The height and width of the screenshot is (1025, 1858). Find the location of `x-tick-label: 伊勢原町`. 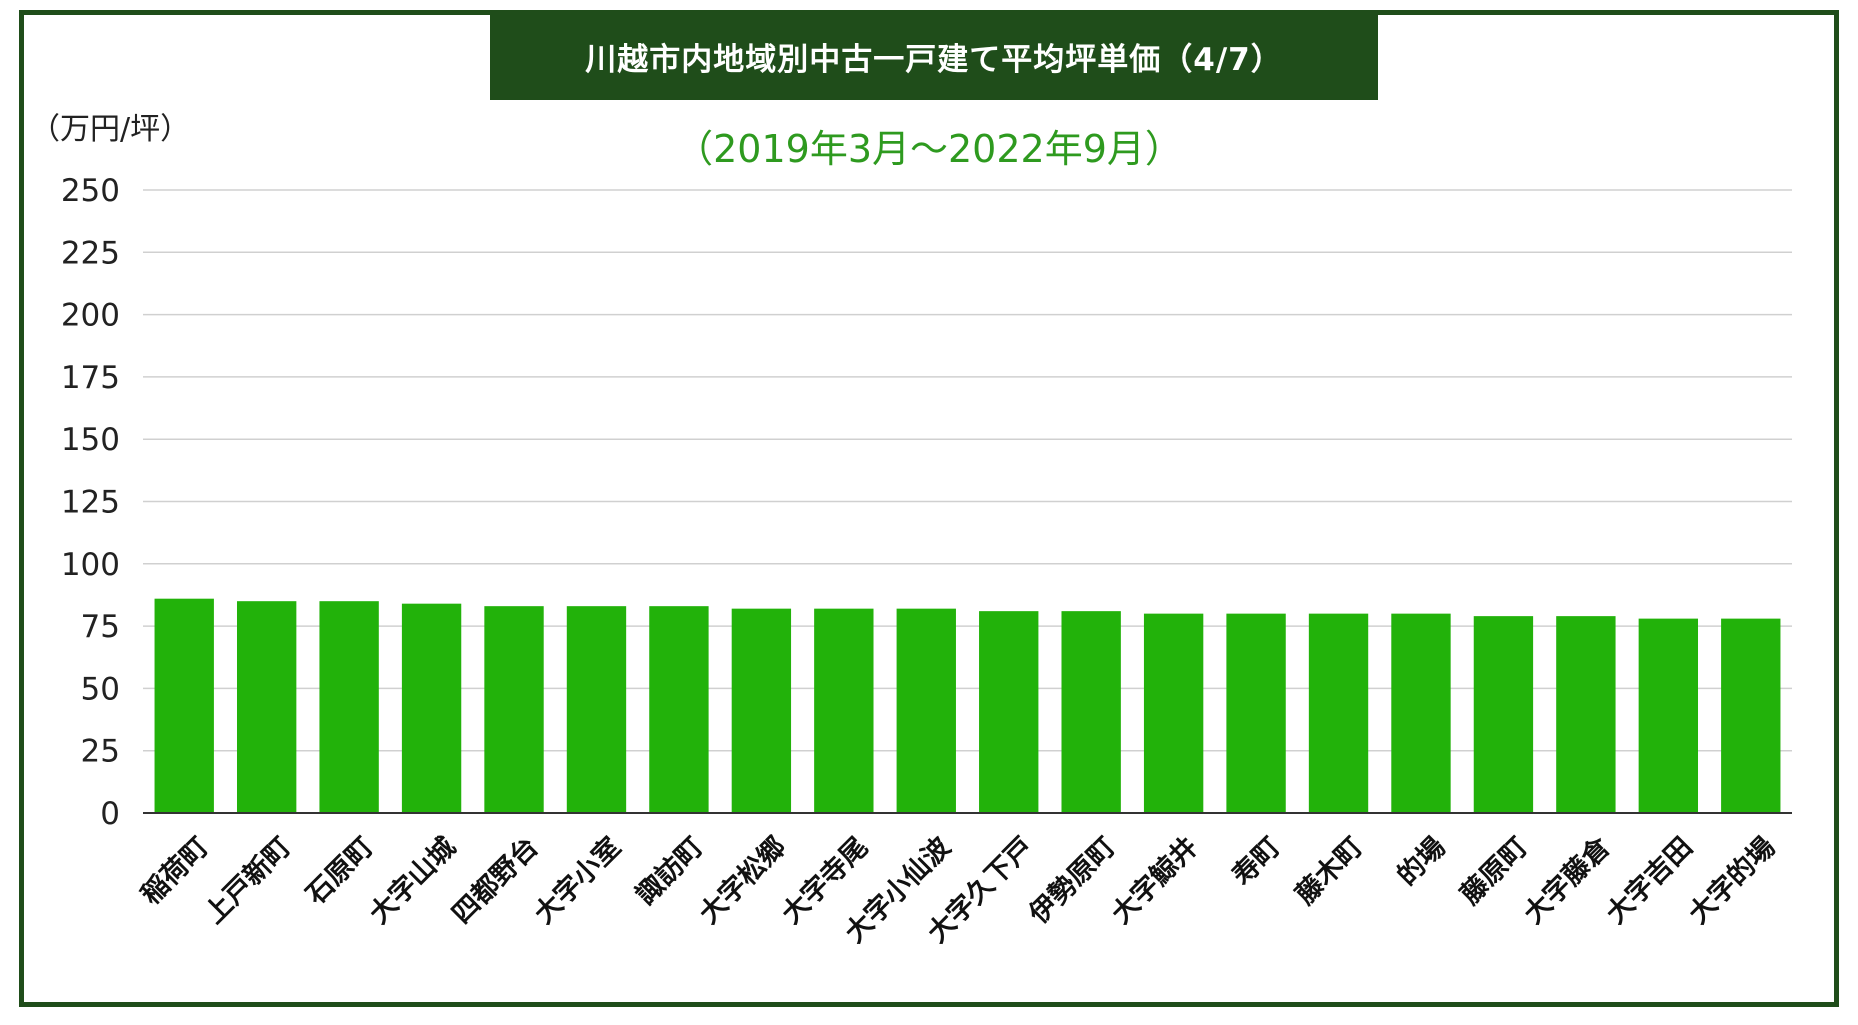

x-tick-label: 伊勢原町 is located at coordinates (1072, 881).